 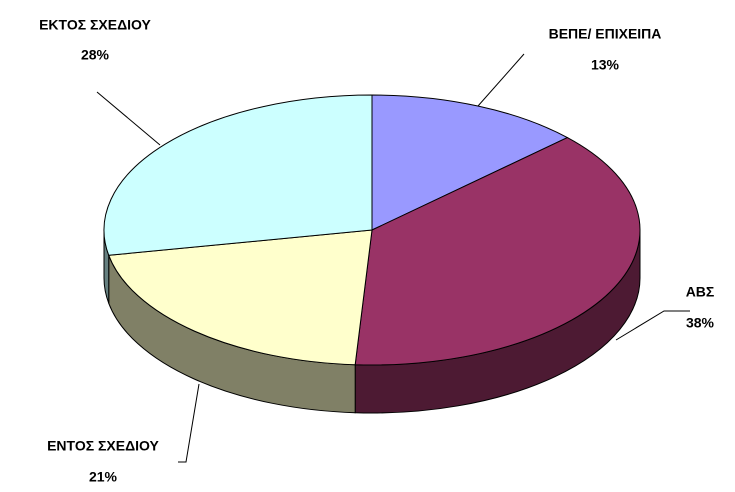 I want to click on value-label: 21%, so click(x=103, y=477).